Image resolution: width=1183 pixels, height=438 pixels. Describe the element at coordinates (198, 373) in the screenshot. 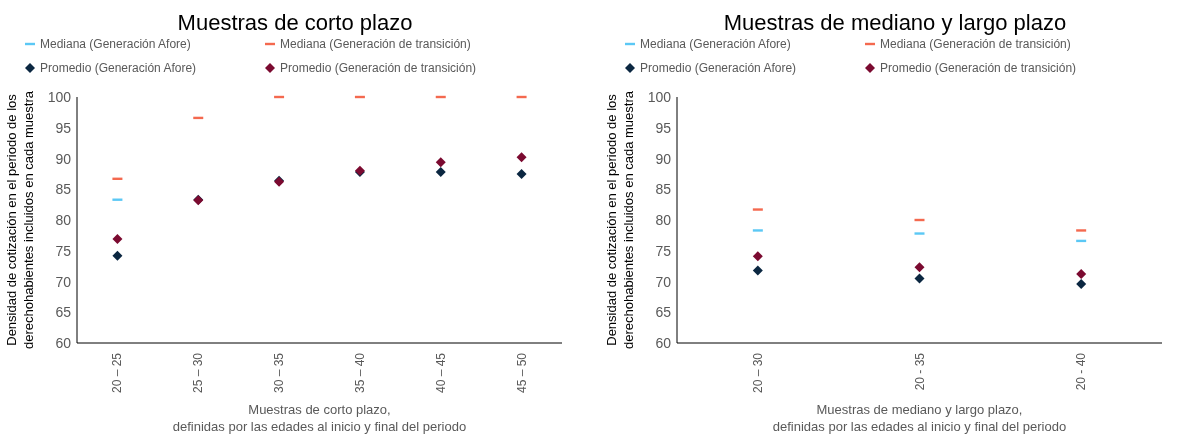

I see `x-tick-label: 25 – 30` at that location.